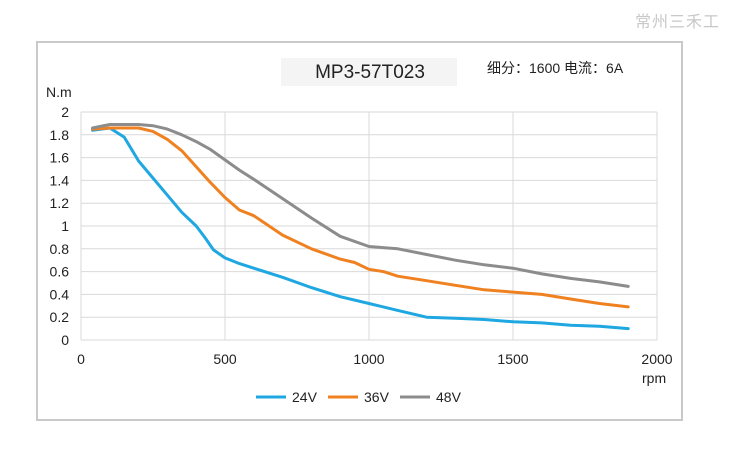 The image size is (732, 452). Describe the element at coordinates (368, 359) in the screenshot. I see `x-tick-label: 1000` at that location.